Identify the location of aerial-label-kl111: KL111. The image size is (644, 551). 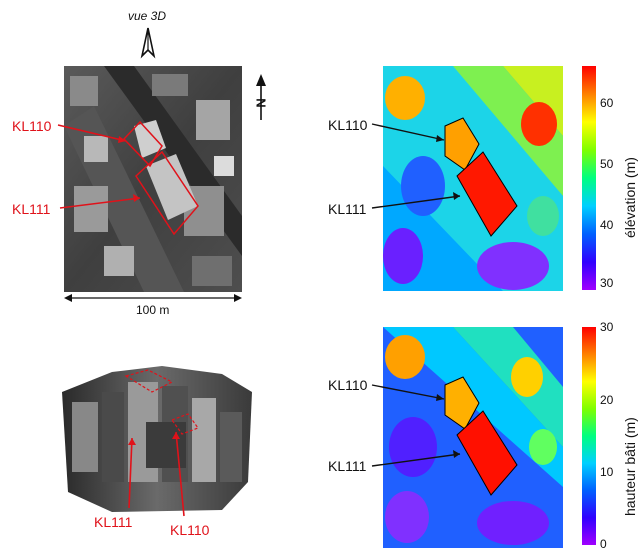
(31, 209).